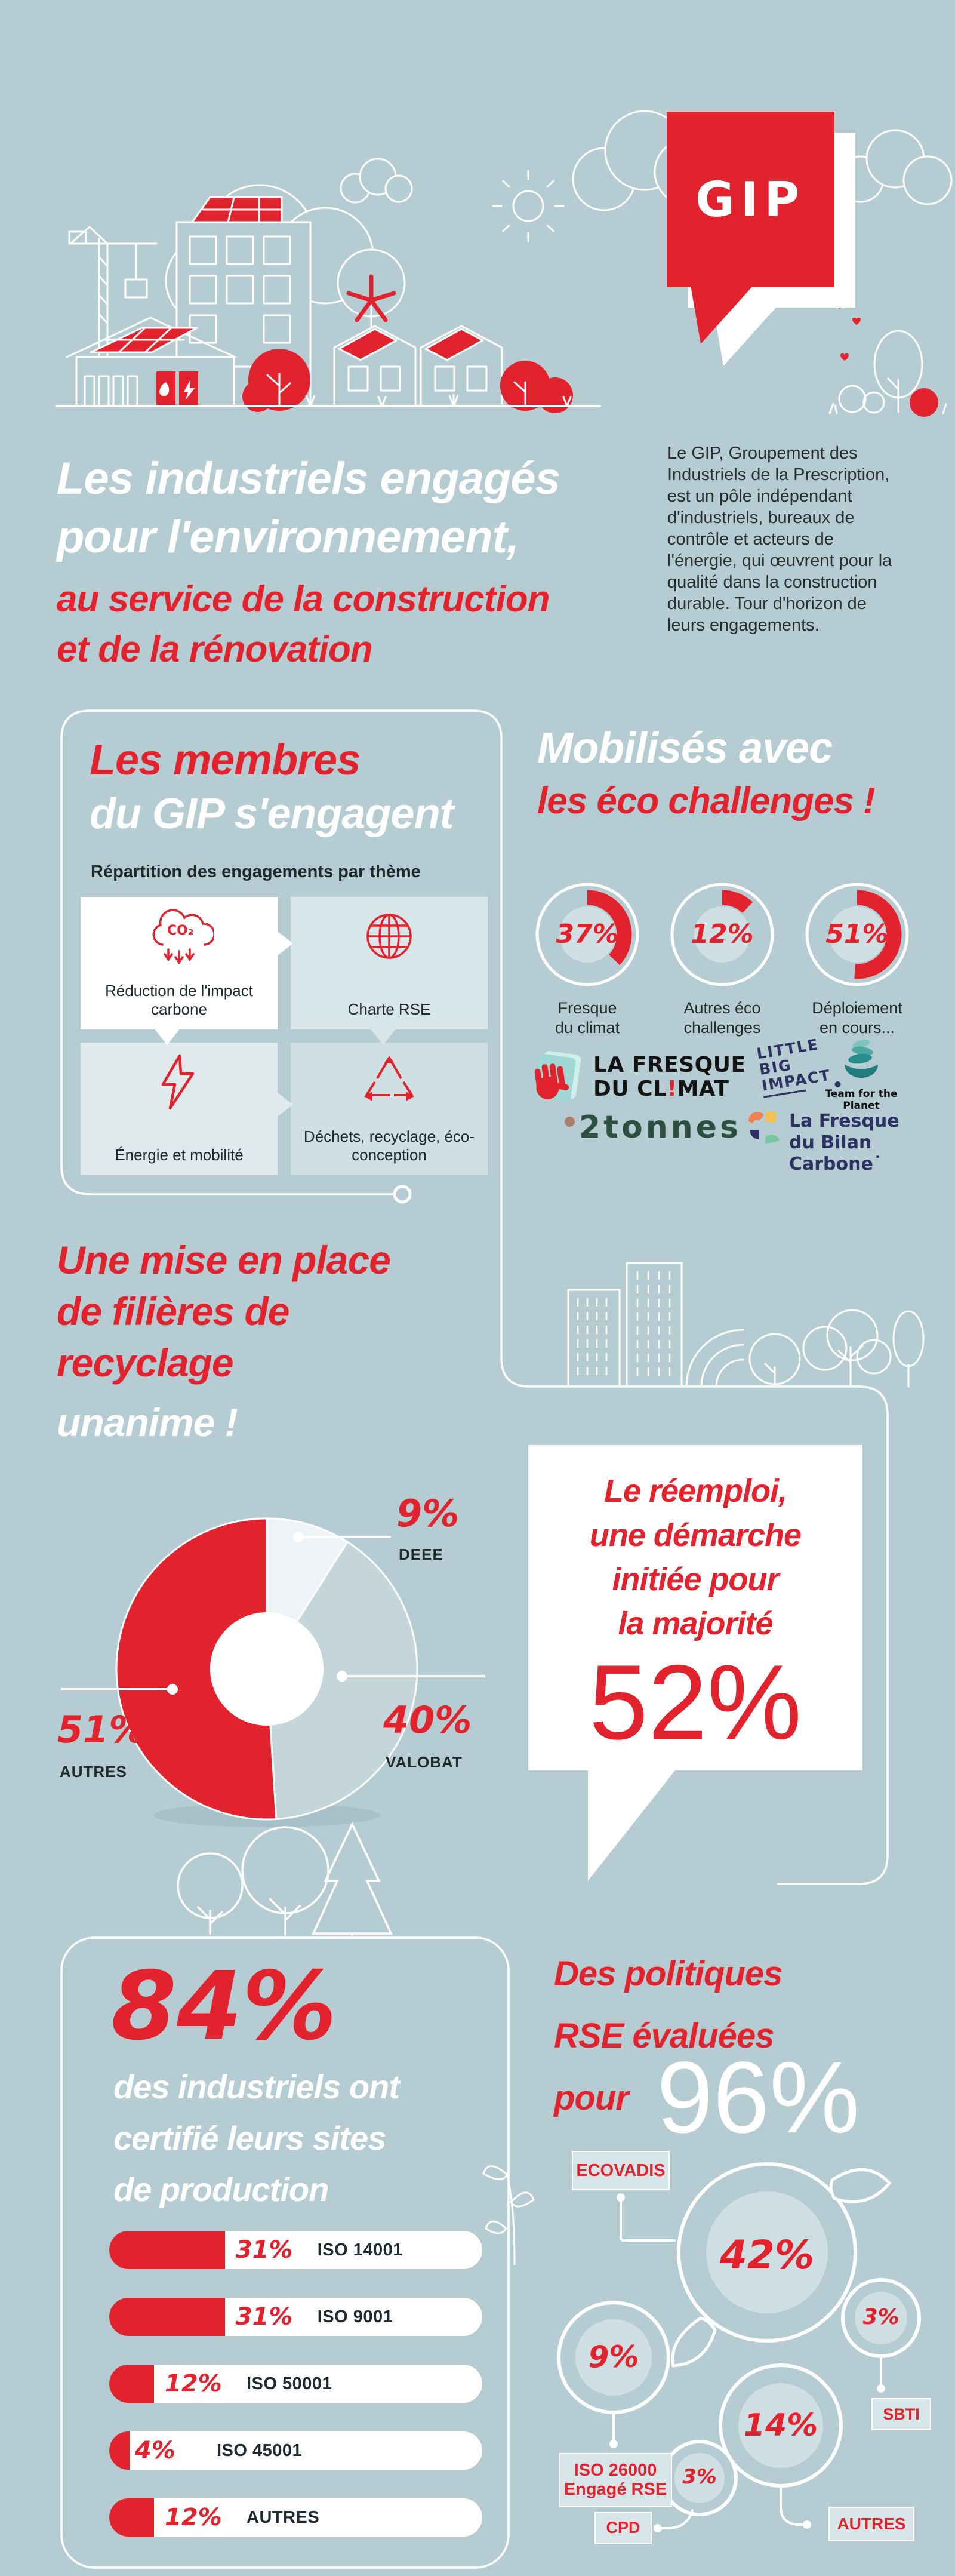 The width and height of the screenshot is (955, 2576). Describe the element at coordinates (862, 1100) in the screenshot. I see `team-for-the-planet-wordmark: Team for the Planet` at that location.